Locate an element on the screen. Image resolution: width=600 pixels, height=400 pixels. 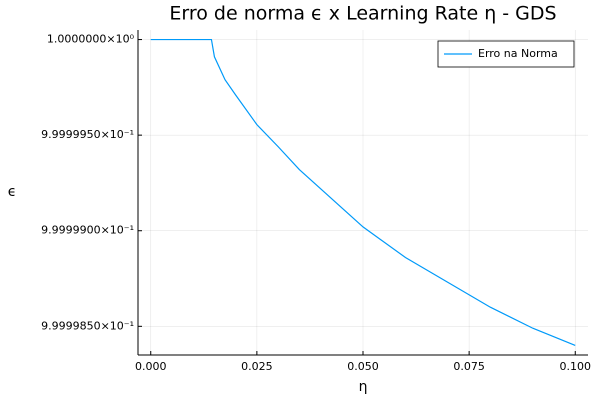
y-tick-label: 1.0000000×10⁰ is located at coordinates (91, 39).